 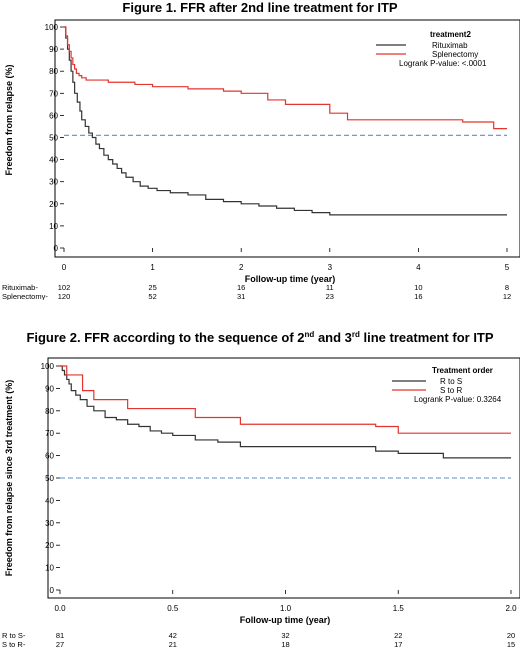 I want to click on fig2-risk-cell-r-to-s-0: 81, so click(x=60, y=635).